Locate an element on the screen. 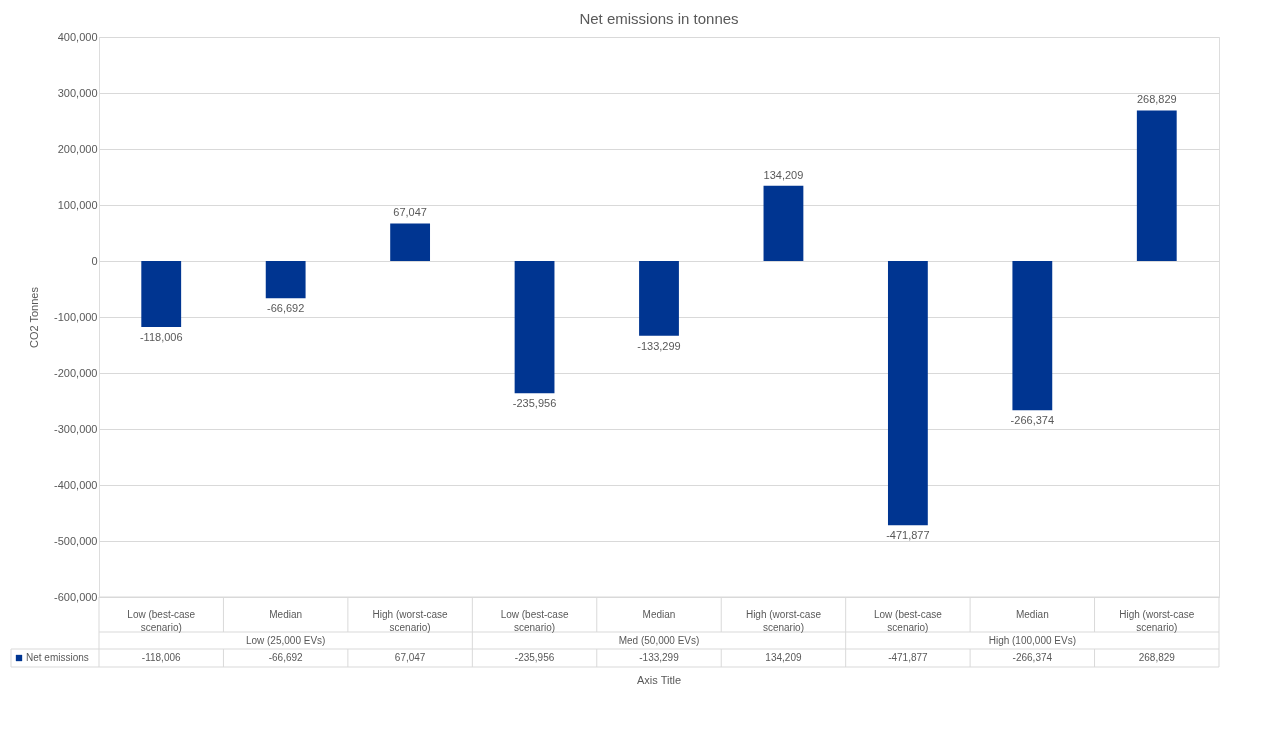  y-tick-label: 200,000 is located at coordinates (77, 148).